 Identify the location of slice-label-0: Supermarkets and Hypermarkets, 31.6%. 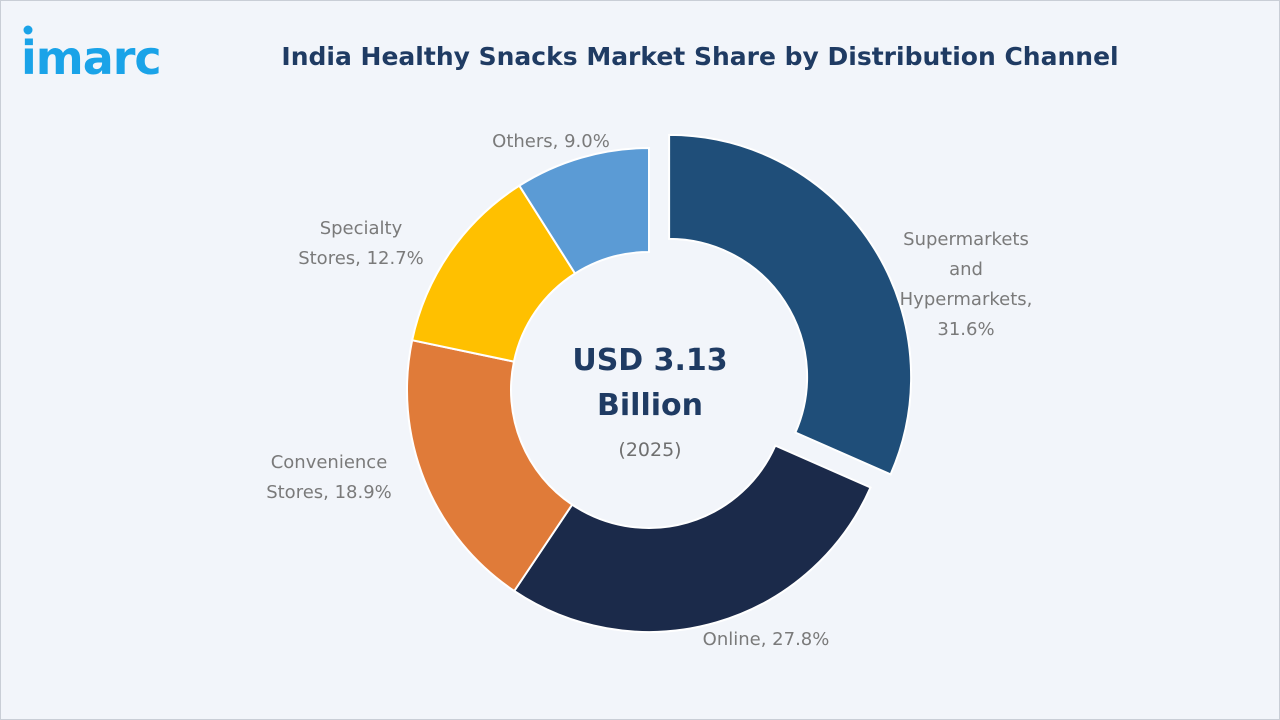
(966, 284).